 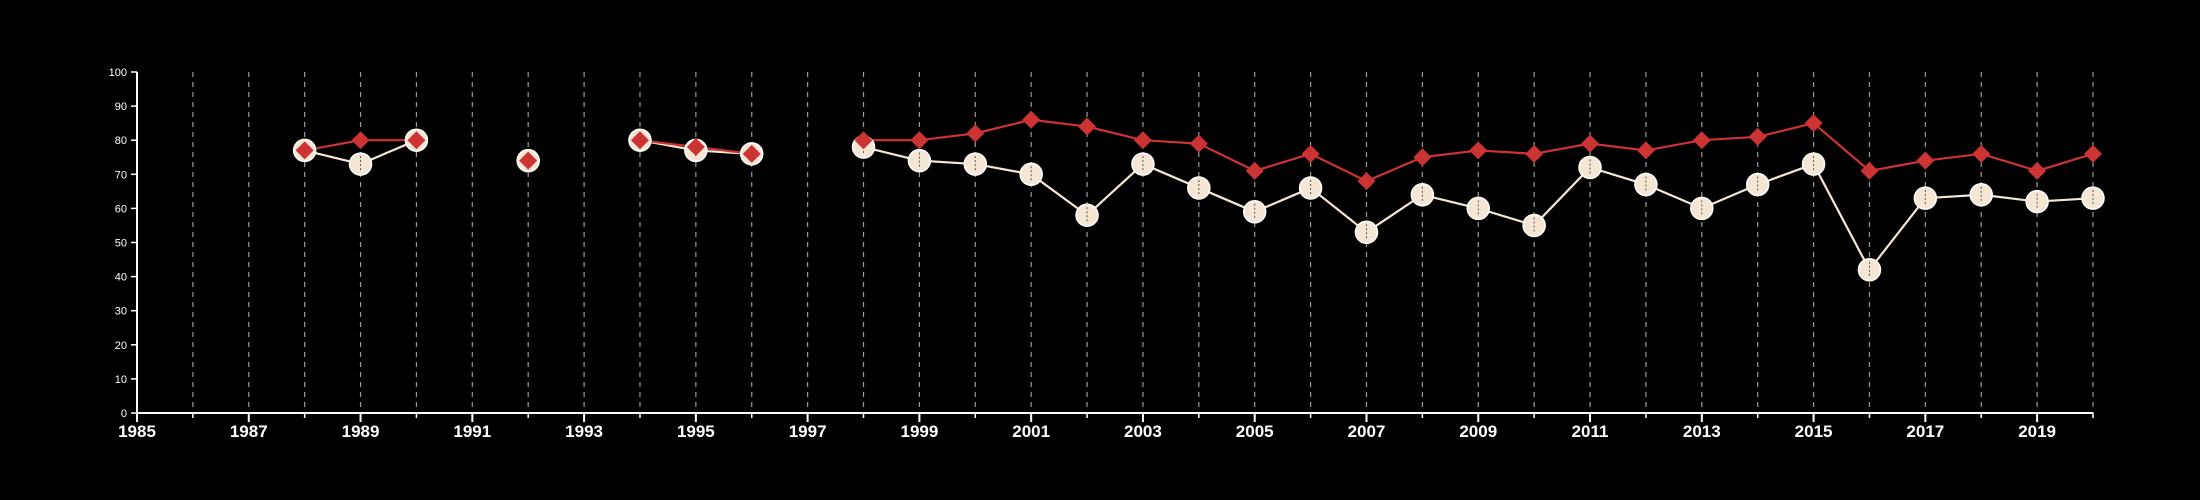 What do you see at coordinates (121, 346) in the screenshot?
I see `y-tick-label: 20` at bounding box center [121, 346].